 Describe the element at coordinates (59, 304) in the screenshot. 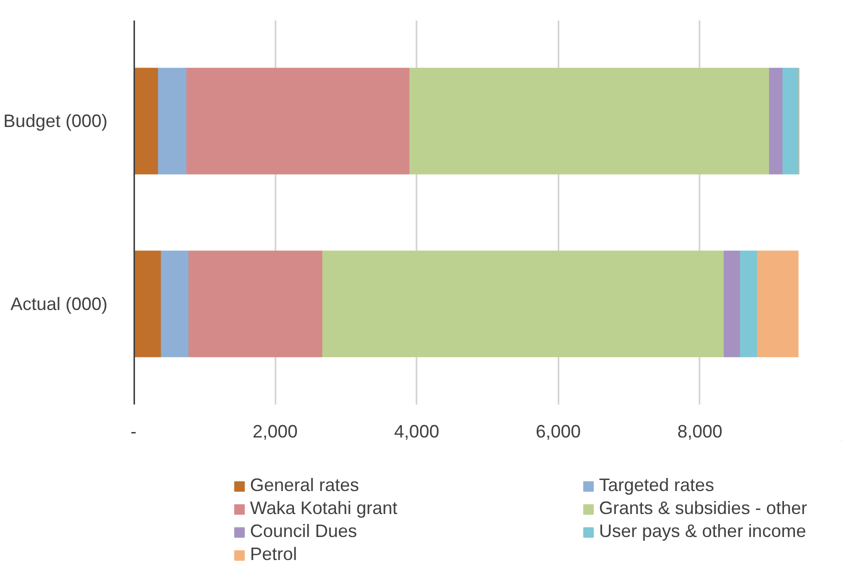

I see `y-tick-label: Actual (000)` at that location.